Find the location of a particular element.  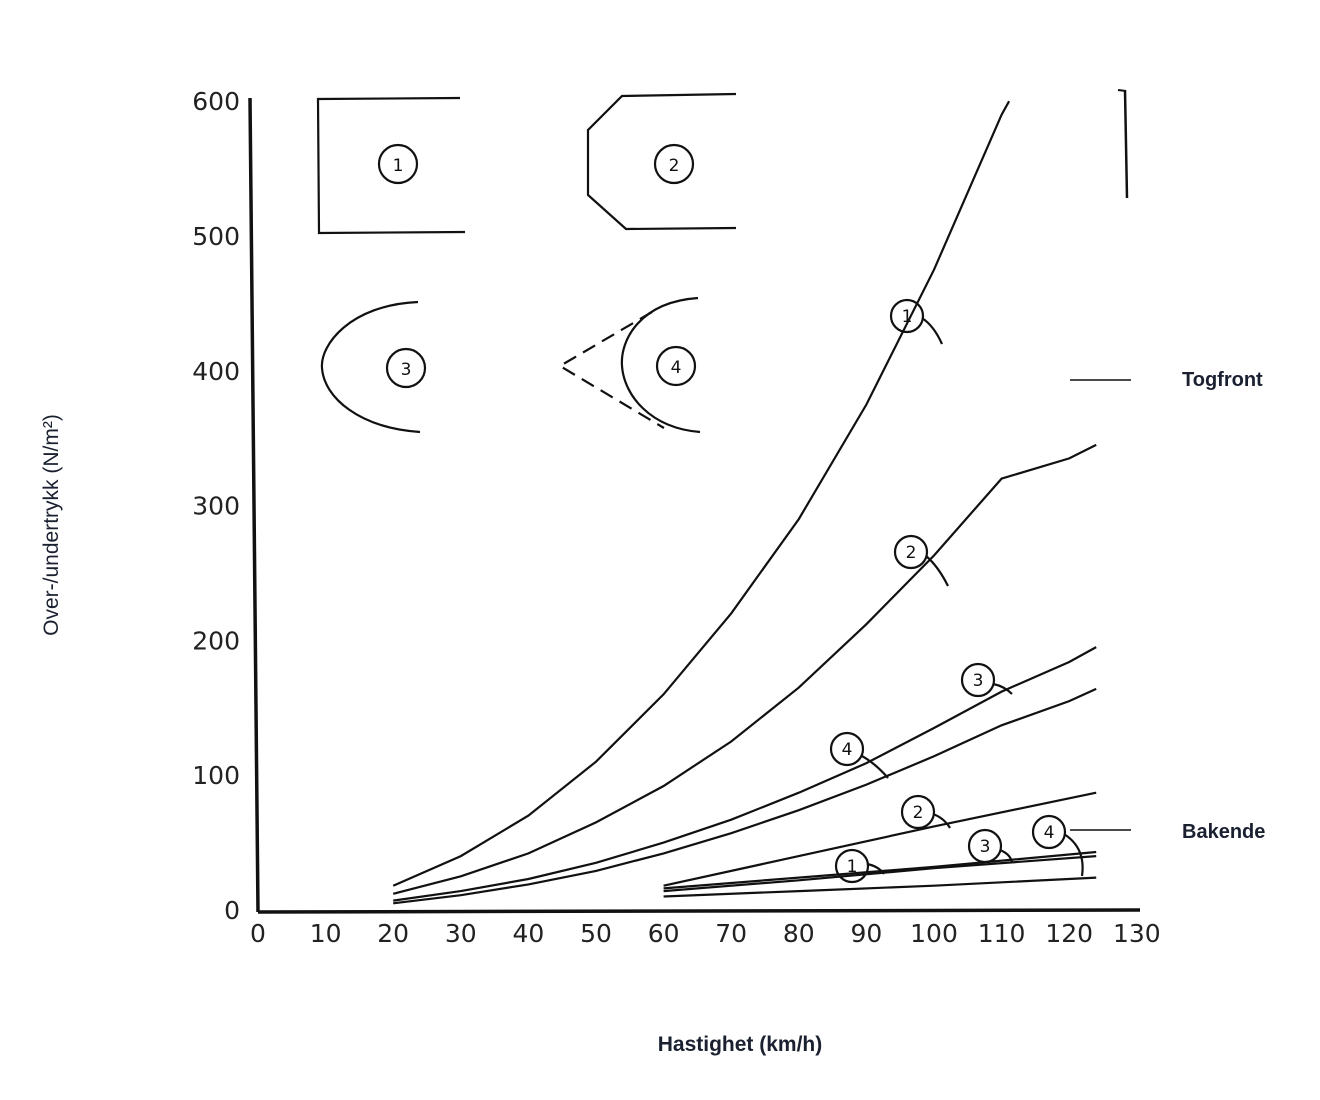

y-tick-label: 500 is located at coordinates (216, 236).